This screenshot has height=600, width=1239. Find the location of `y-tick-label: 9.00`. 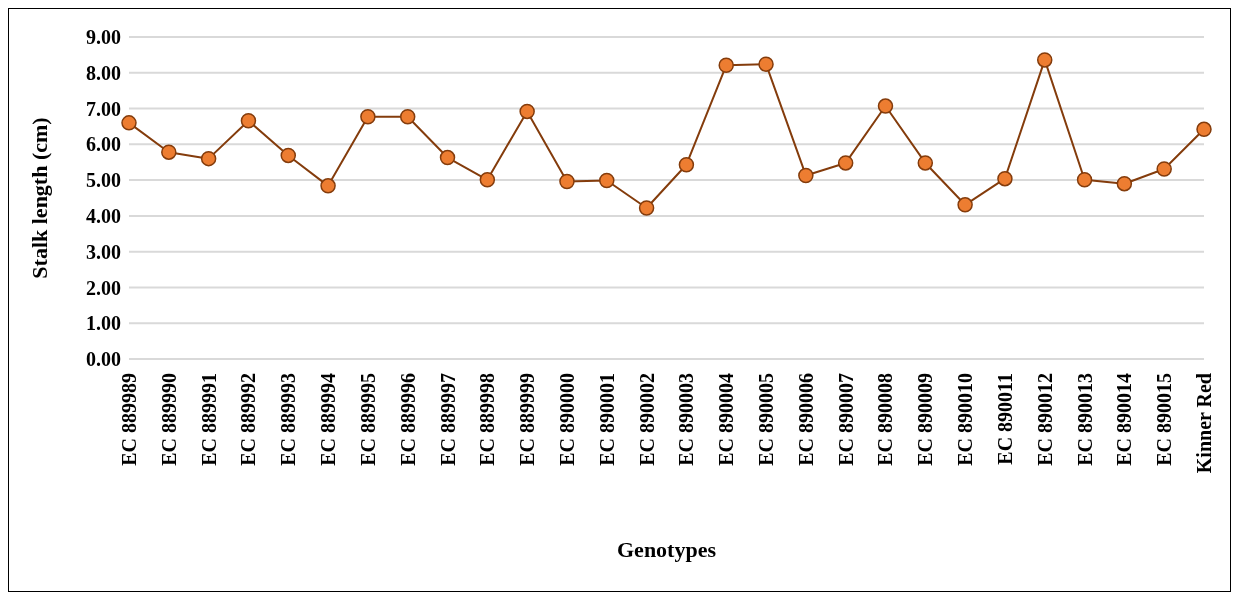

y-tick-label: 9.00 is located at coordinates (103, 37).